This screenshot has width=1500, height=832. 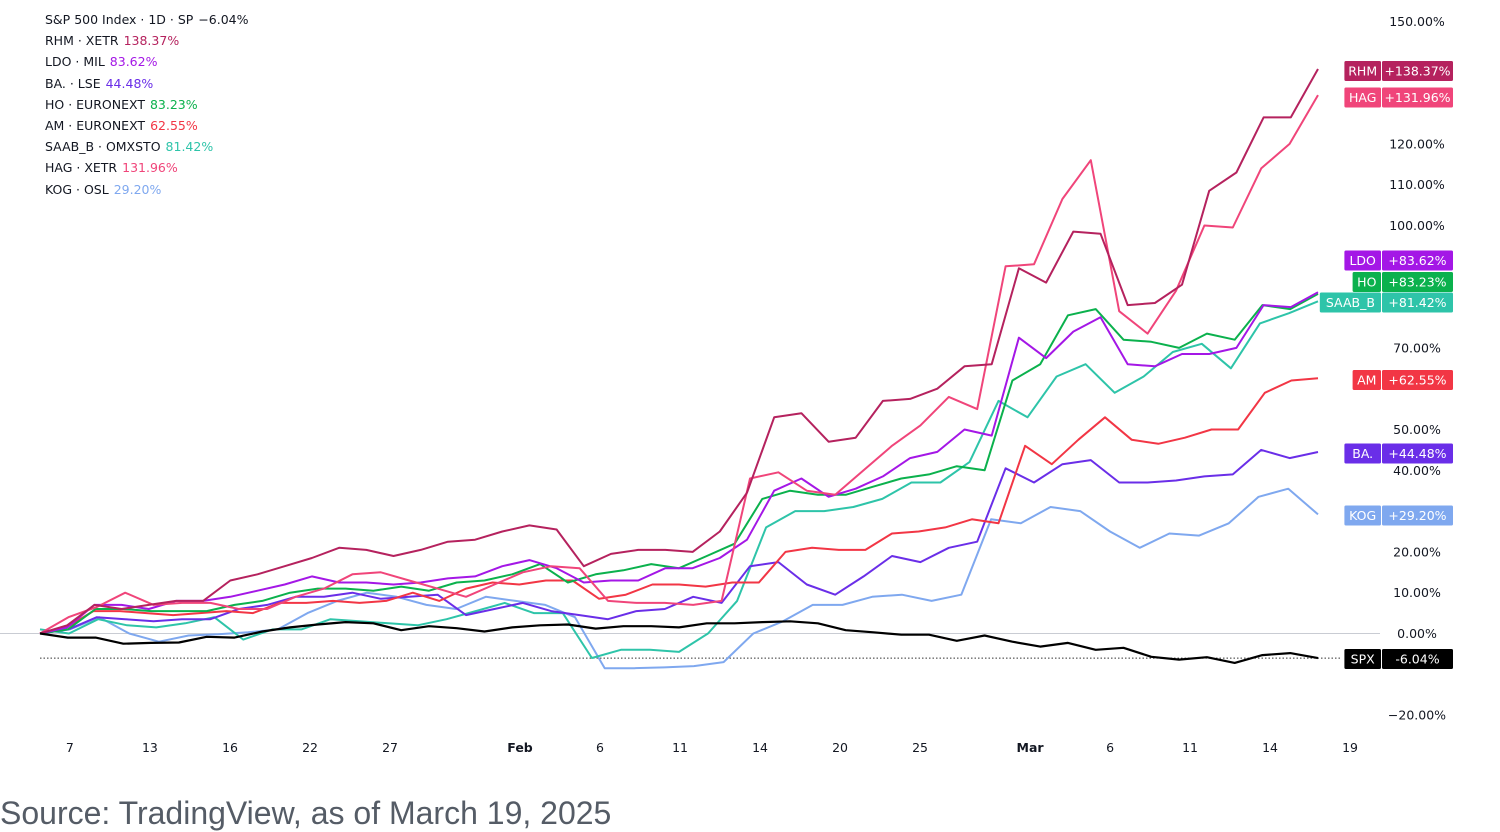 What do you see at coordinates (520, 747) in the screenshot?
I see `x-tick-label: Feb` at bounding box center [520, 747].